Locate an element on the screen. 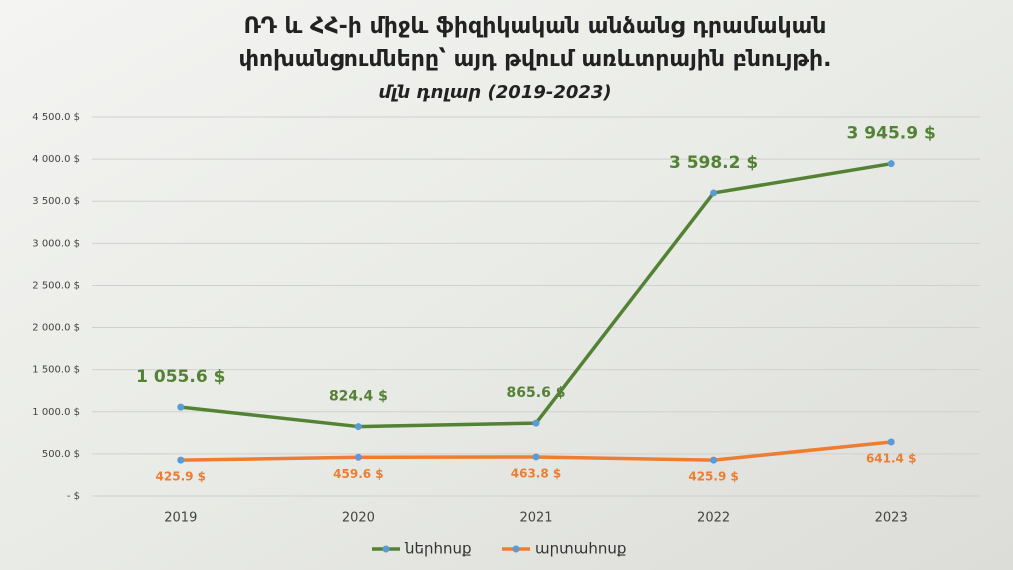 The height and width of the screenshot is (570, 1013). y-tick-label: 2 500.0 $ is located at coordinates (56, 285).